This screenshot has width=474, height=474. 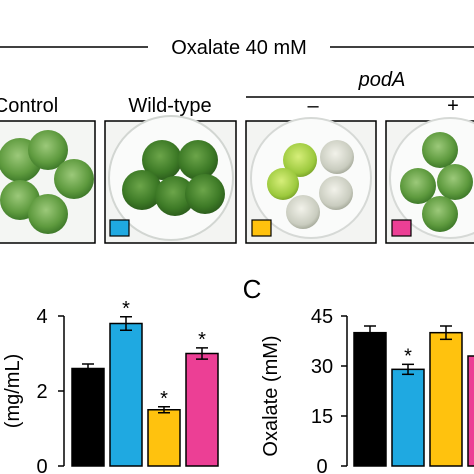 I want to click on photo-wild-type, so click(x=170, y=179).